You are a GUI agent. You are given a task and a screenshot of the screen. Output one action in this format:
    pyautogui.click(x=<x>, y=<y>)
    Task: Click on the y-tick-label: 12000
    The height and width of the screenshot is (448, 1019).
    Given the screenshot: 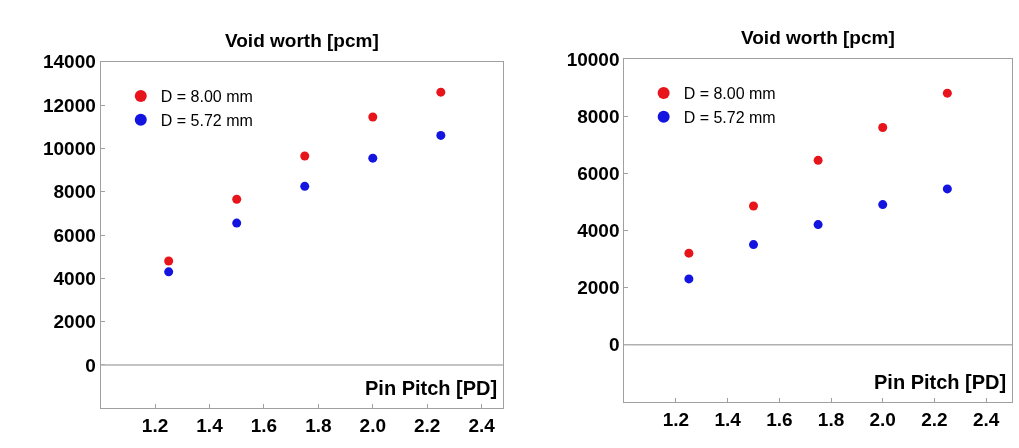 What is the action you would take?
    pyautogui.click(x=69, y=105)
    